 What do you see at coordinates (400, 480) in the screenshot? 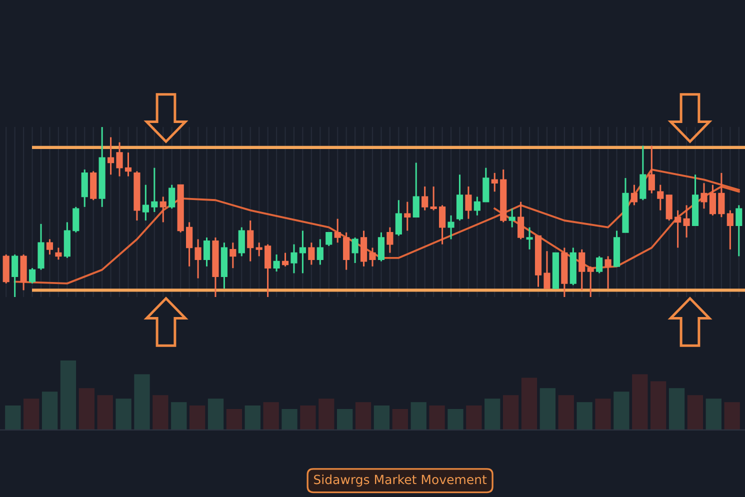
I see `text: Sidawrgs Market Movement` at bounding box center [400, 480].